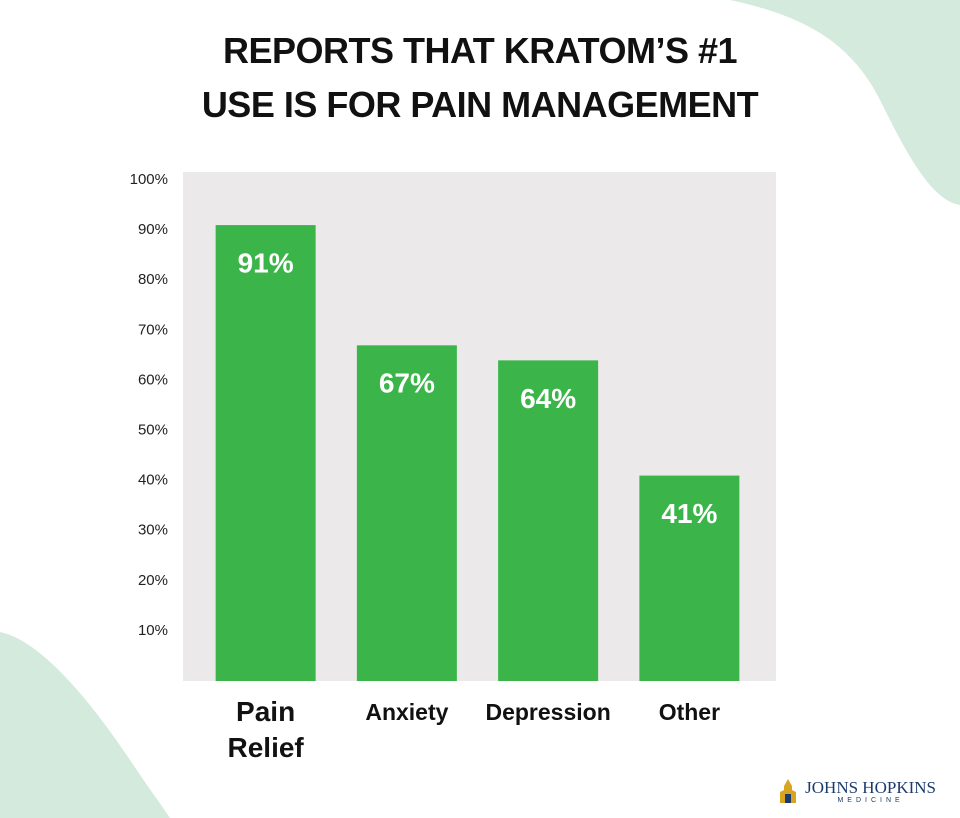 The width and height of the screenshot is (960, 818). What do you see at coordinates (689, 513) in the screenshot?
I see `value-label: 41%` at bounding box center [689, 513].